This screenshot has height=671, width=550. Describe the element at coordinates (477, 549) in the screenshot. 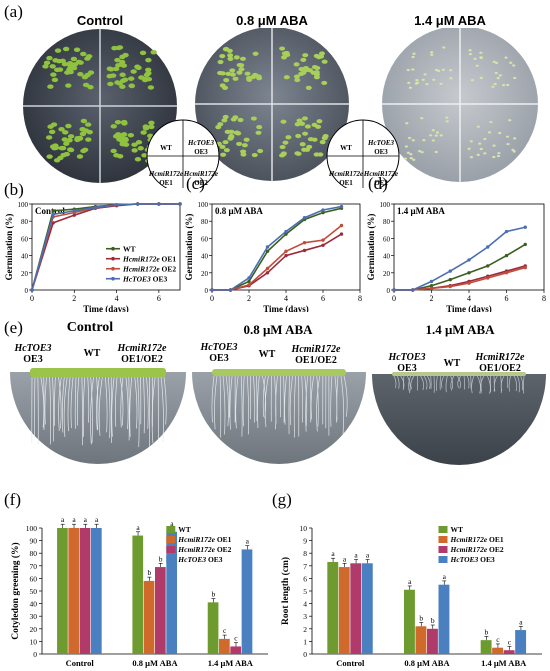

I see `legend-label: HcmiR172e OE2` at that location.